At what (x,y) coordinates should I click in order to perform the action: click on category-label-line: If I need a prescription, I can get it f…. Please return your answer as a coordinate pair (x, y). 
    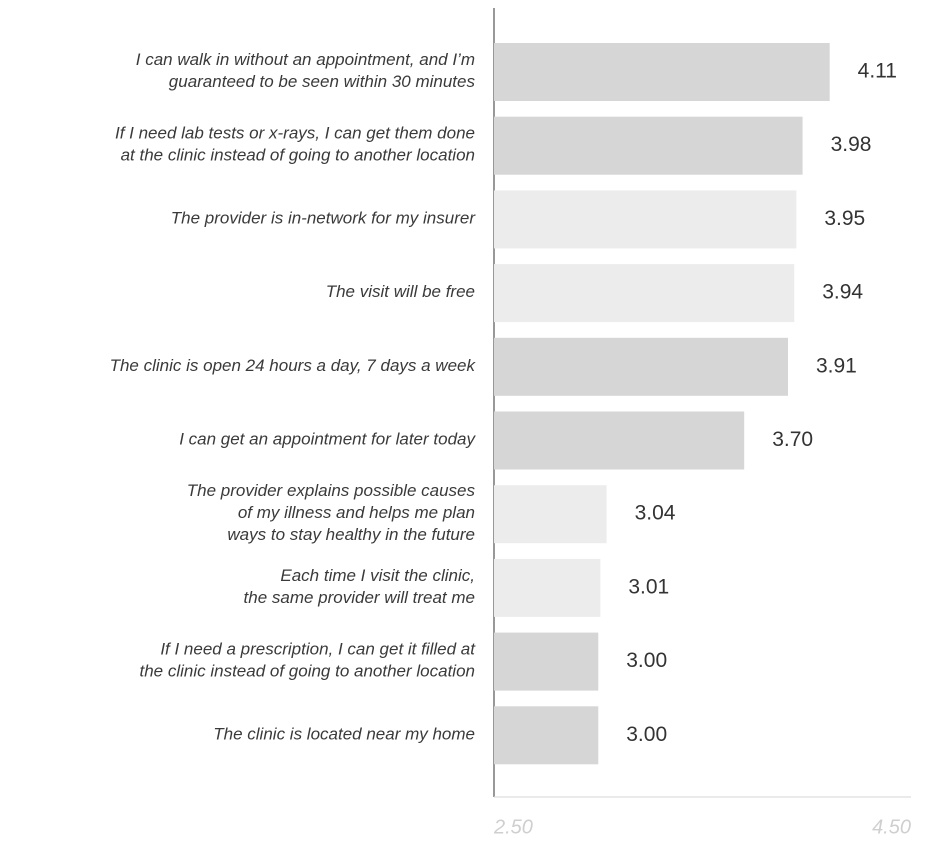
    Looking at the image, I should click on (318, 649).